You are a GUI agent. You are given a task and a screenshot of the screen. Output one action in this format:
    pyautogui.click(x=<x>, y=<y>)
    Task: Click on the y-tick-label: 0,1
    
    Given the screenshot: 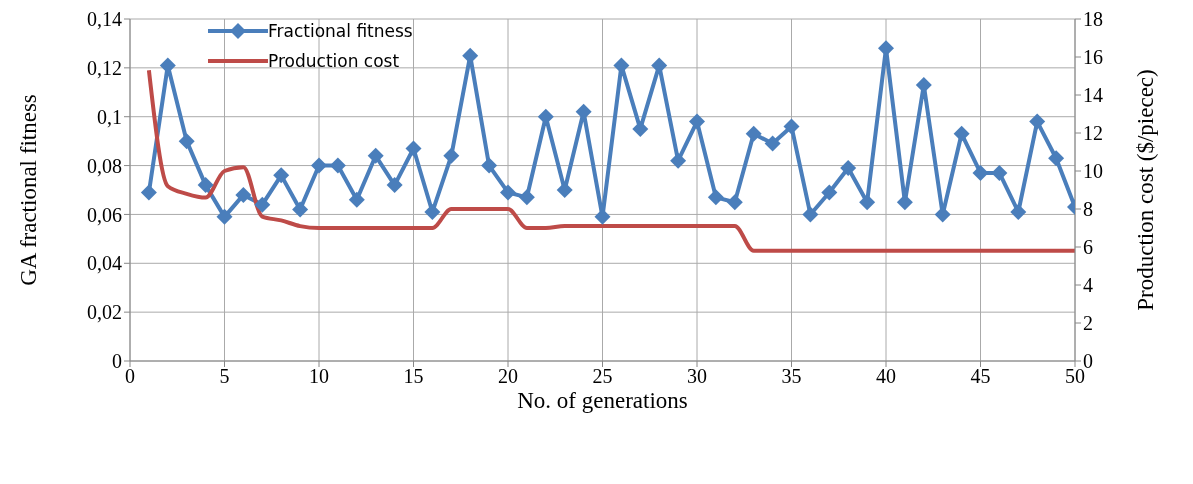 What is the action you would take?
    pyautogui.click(x=109, y=116)
    